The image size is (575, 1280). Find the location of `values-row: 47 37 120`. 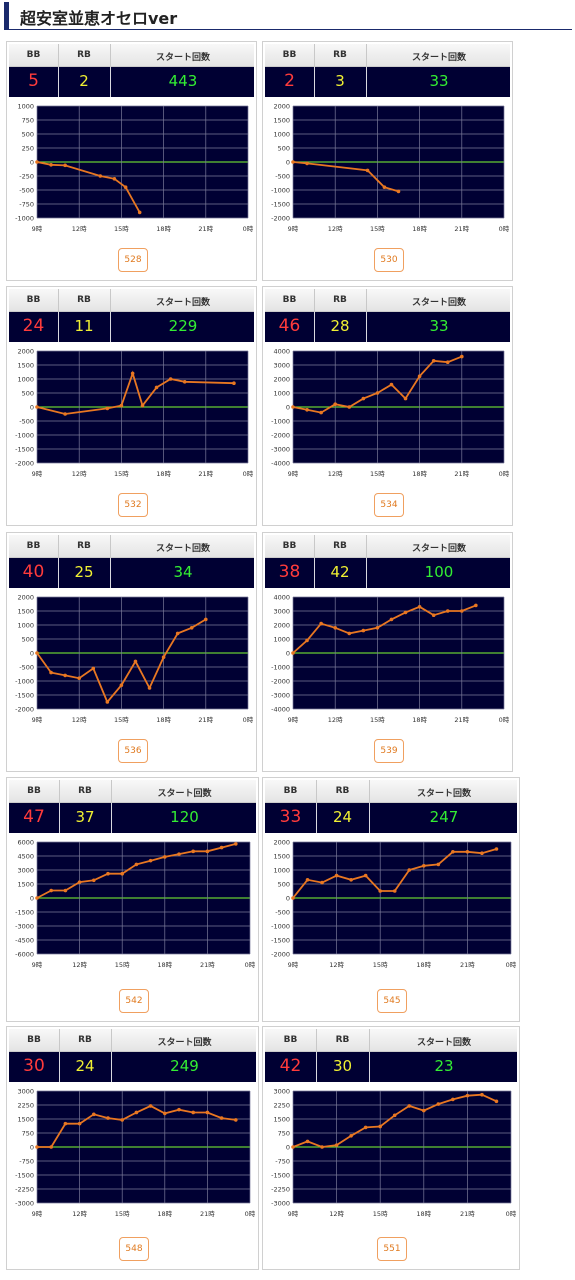

values-row: 47 37 120 is located at coordinates (132, 818).